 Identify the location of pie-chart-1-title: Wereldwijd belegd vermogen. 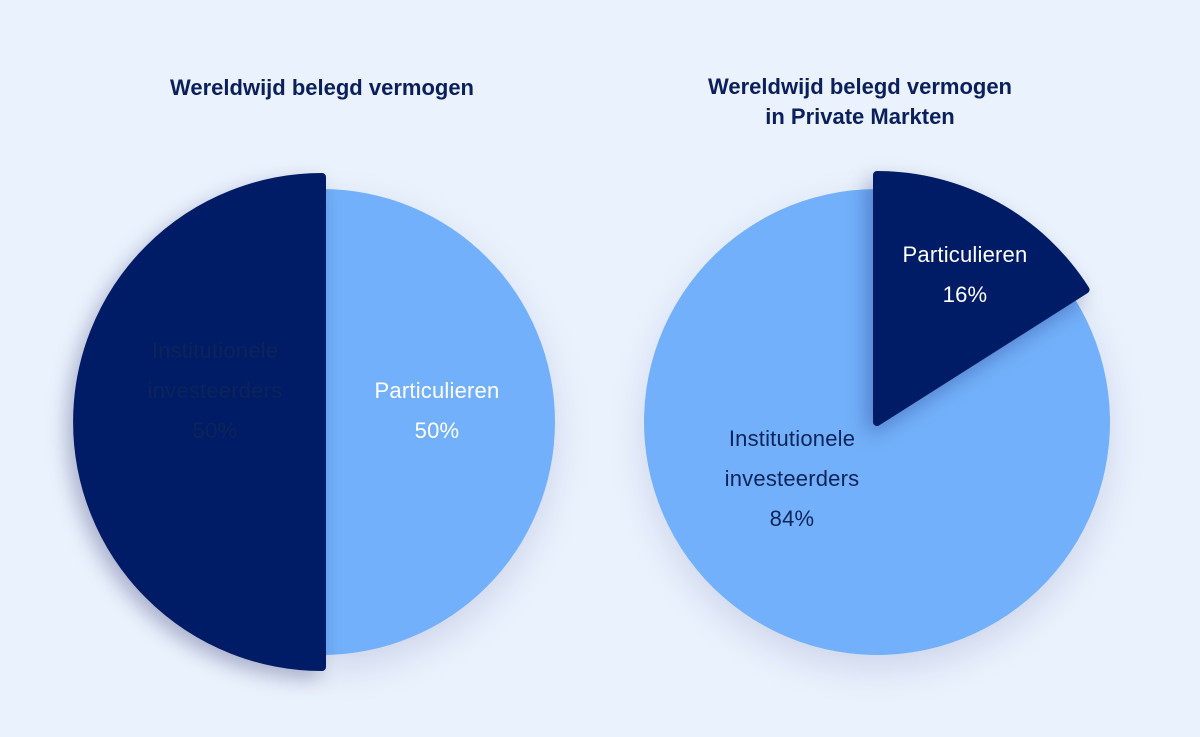
(322, 87).